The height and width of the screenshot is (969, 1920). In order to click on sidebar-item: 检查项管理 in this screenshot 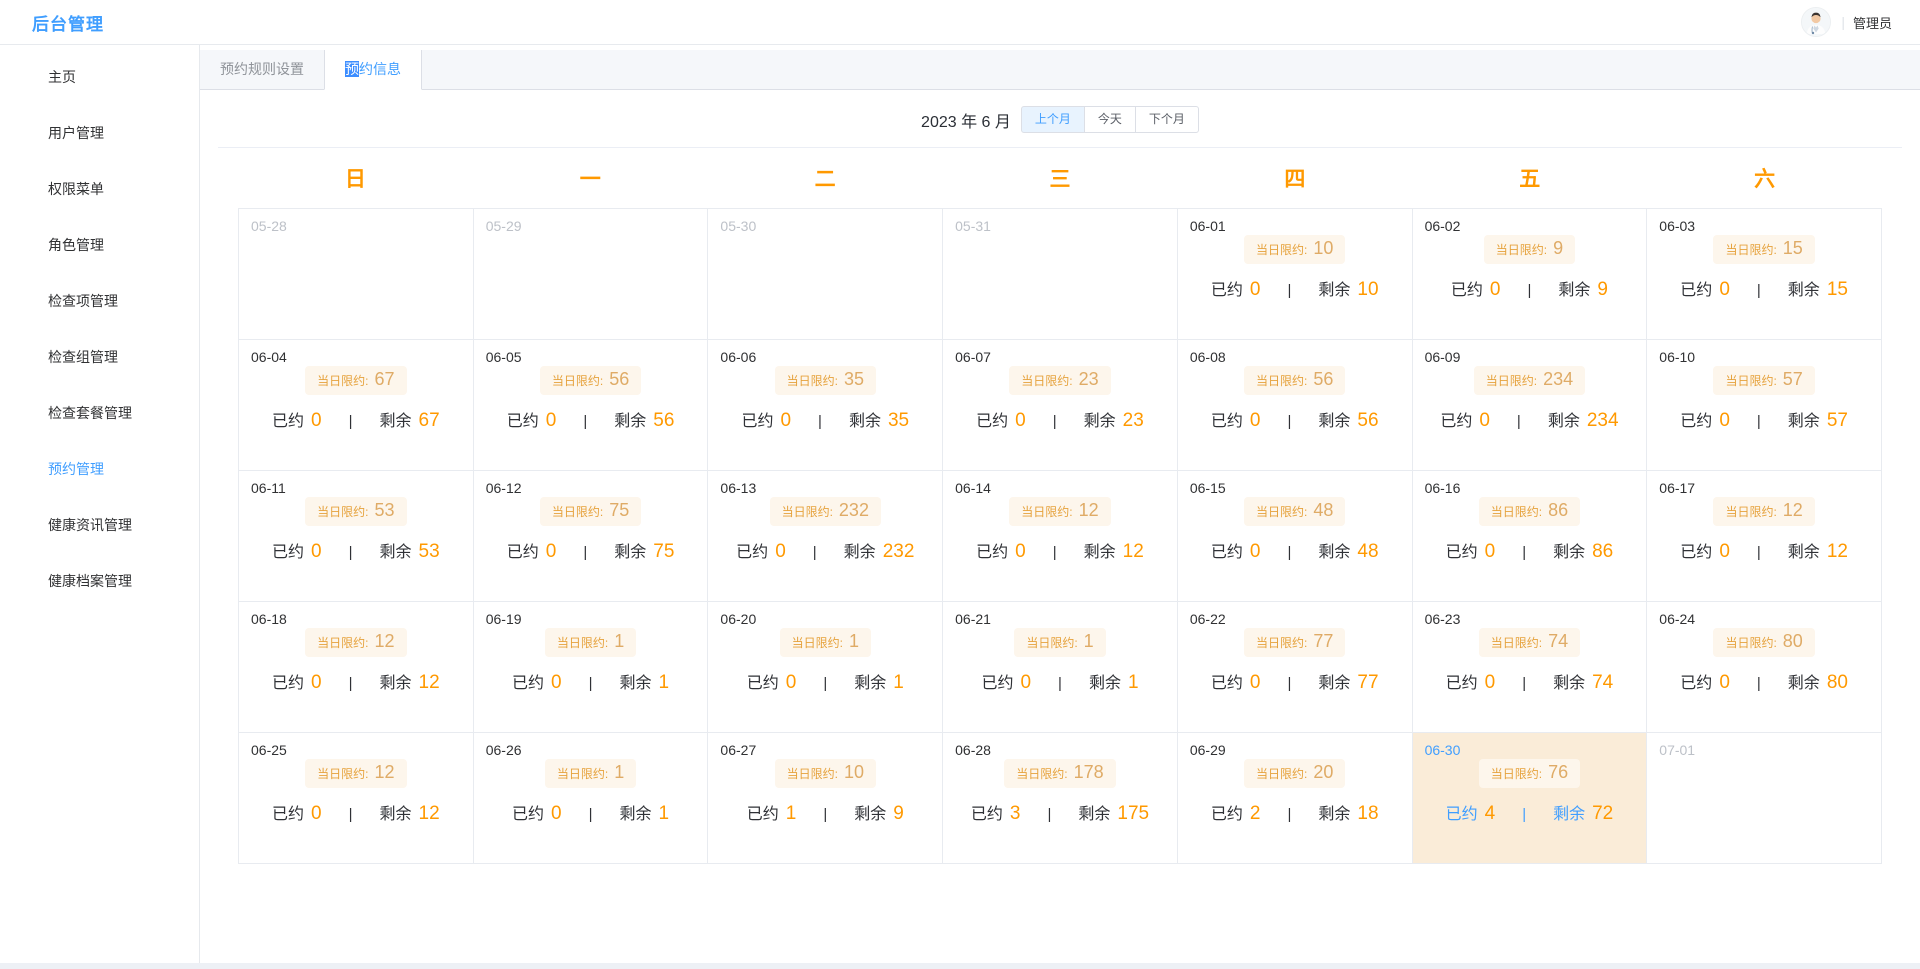, I will do `click(99, 301)`.